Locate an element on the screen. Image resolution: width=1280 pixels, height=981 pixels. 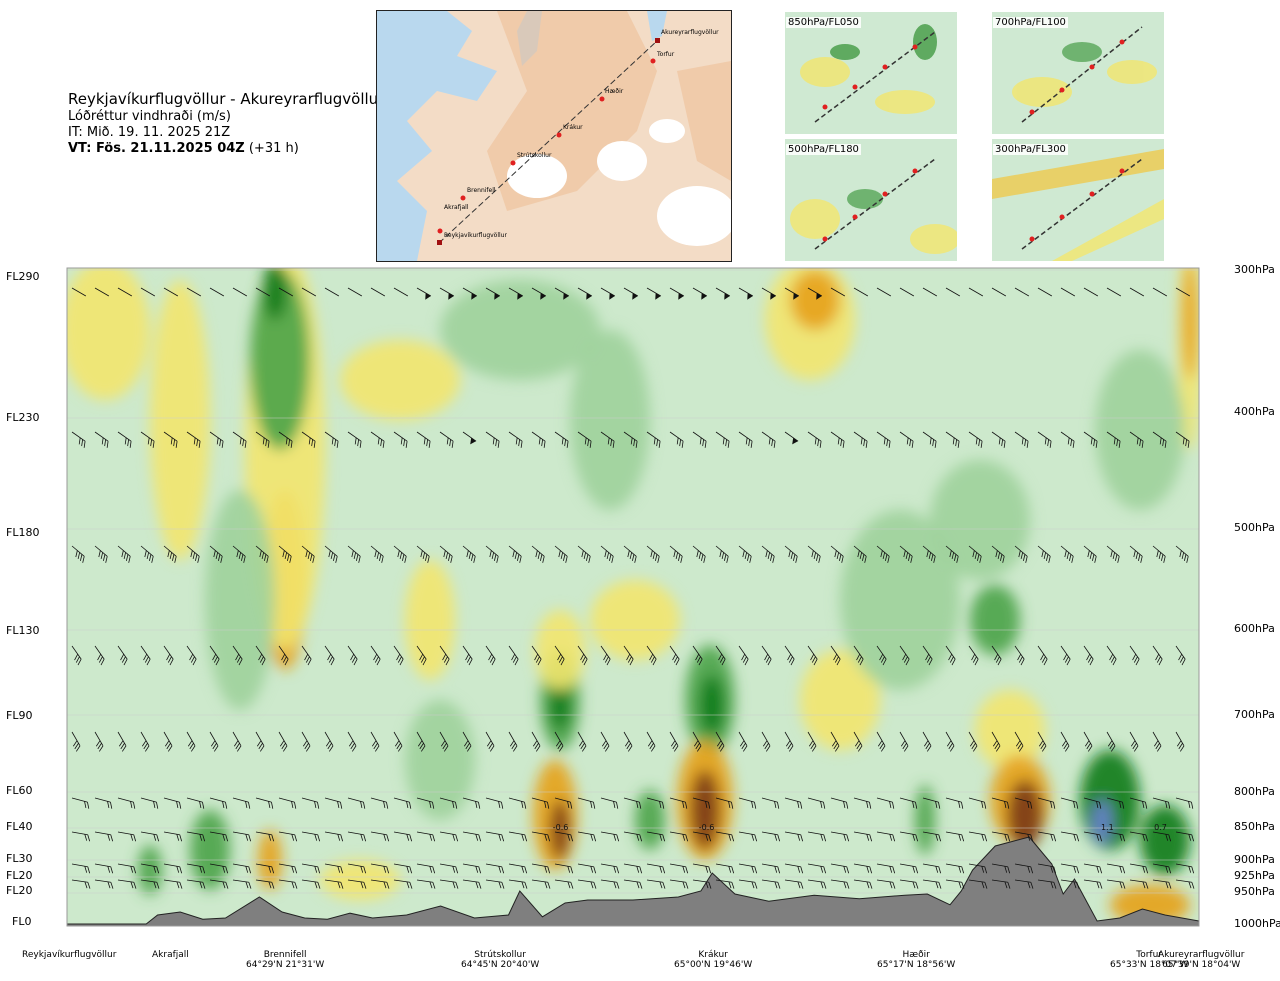
station-coord: 65°17'N 18°56'W is located at coordinates (916, 965).